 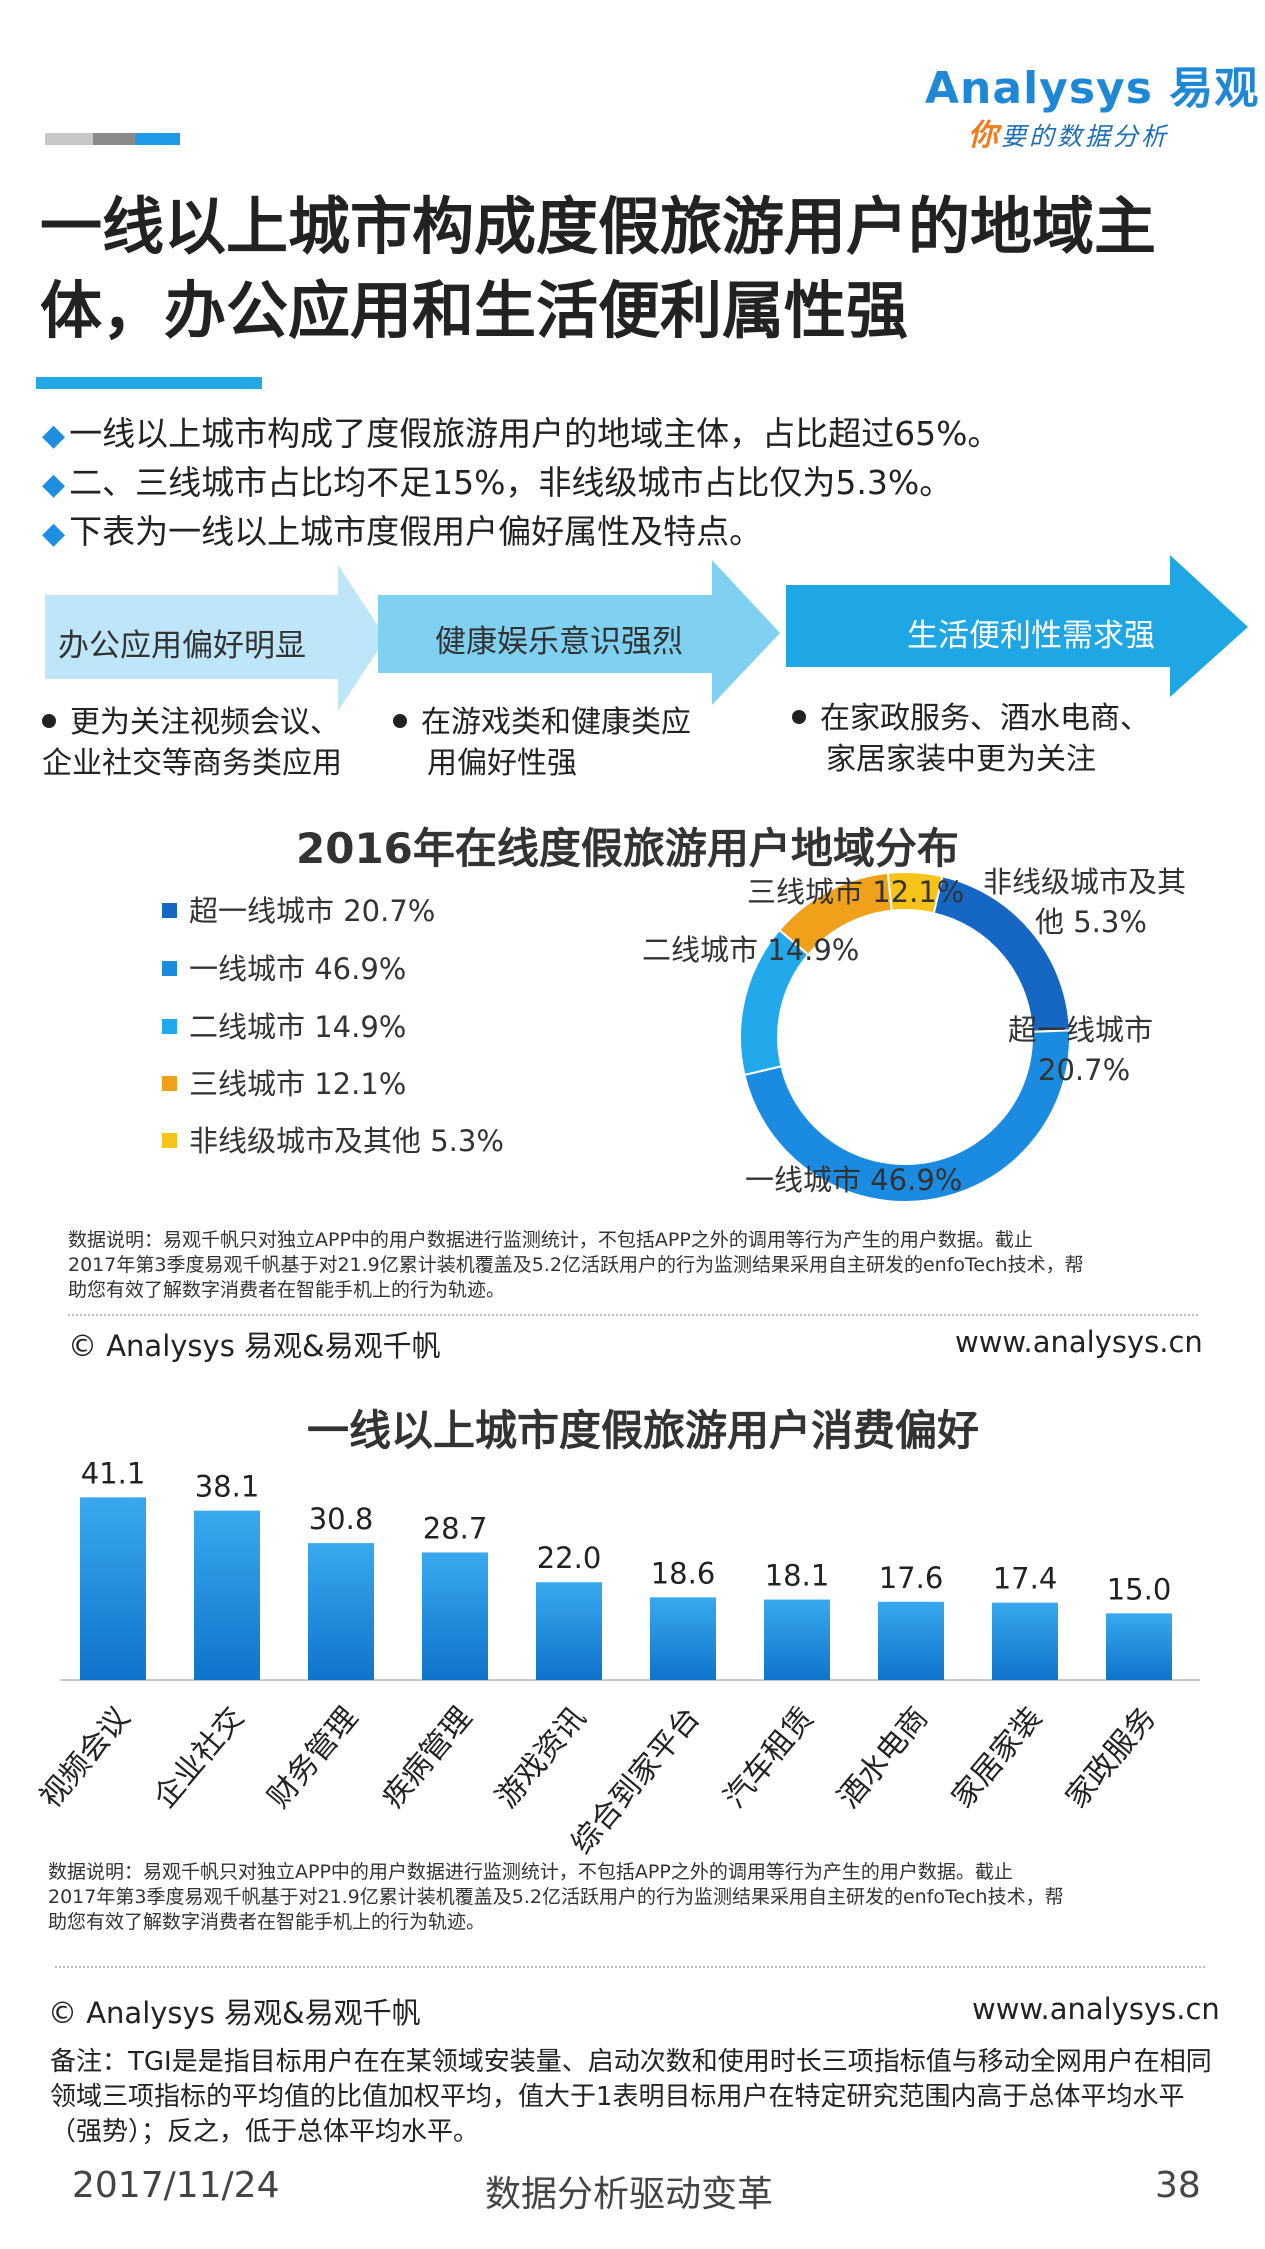 I want to click on slice-tier3, so click(x=835, y=914).